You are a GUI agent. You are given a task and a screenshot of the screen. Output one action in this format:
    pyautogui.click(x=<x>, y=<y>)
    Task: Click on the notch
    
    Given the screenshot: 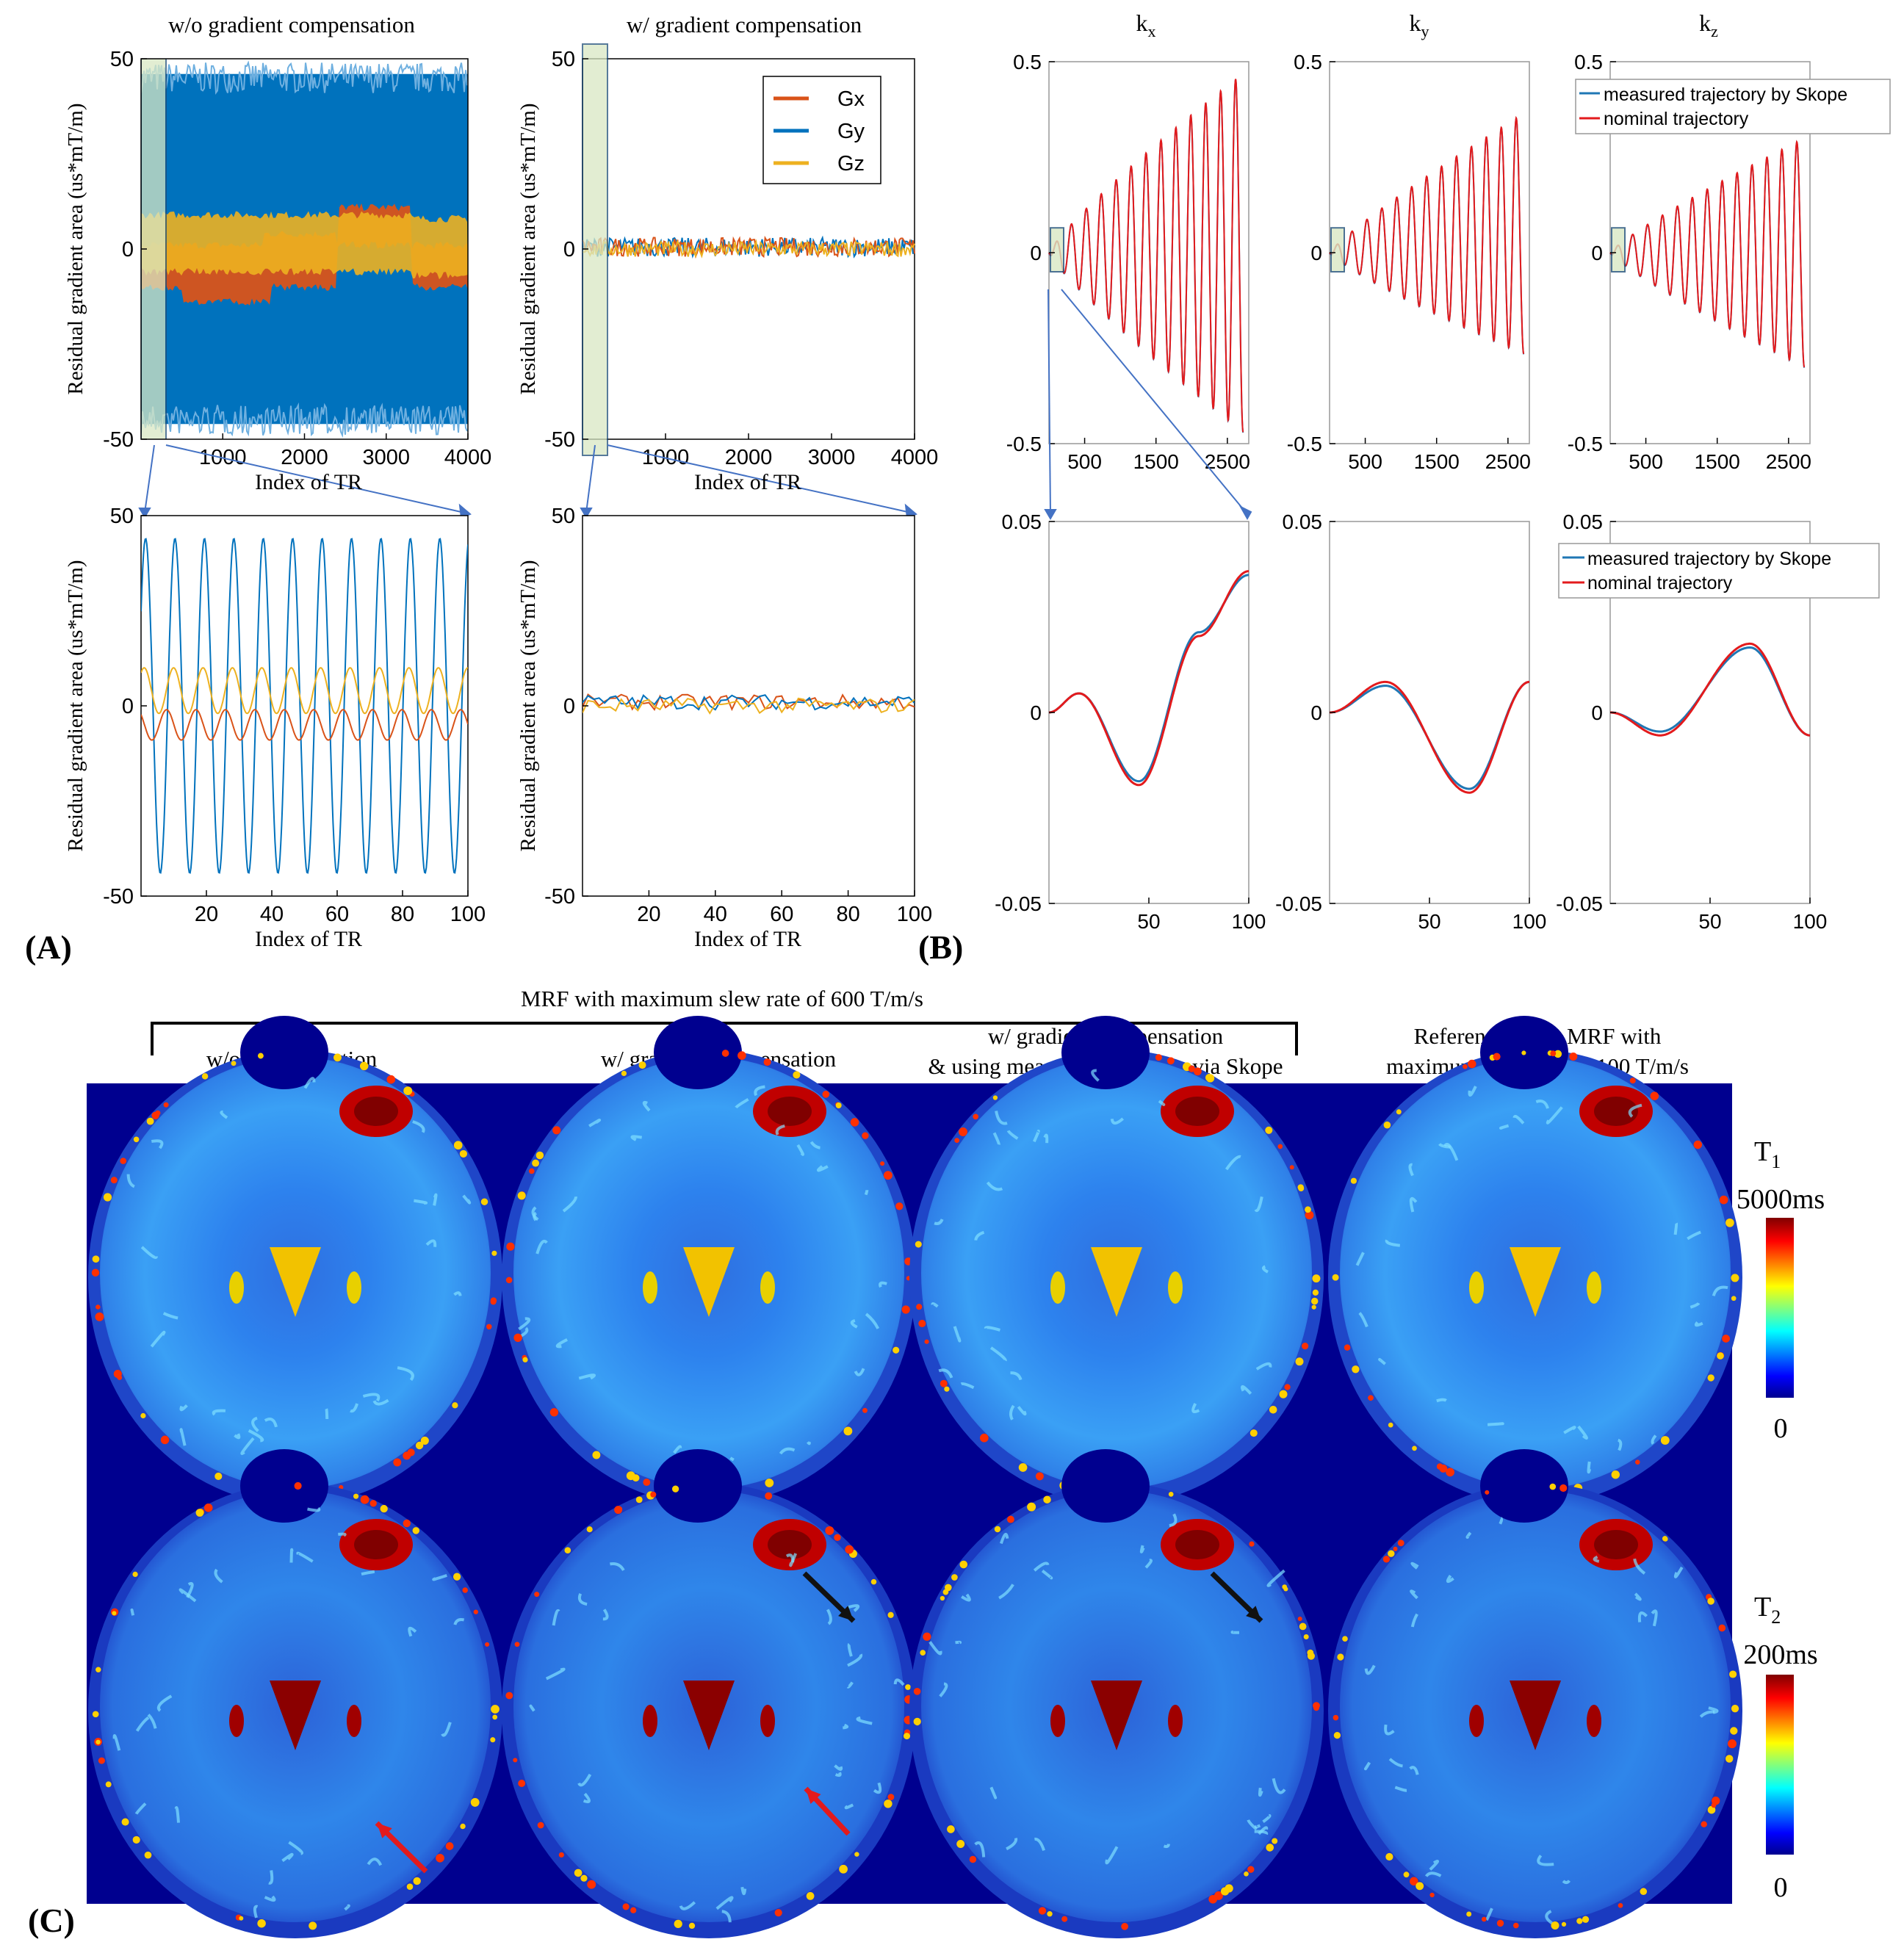 What is the action you would take?
    pyautogui.click(x=1106, y=1486)
    